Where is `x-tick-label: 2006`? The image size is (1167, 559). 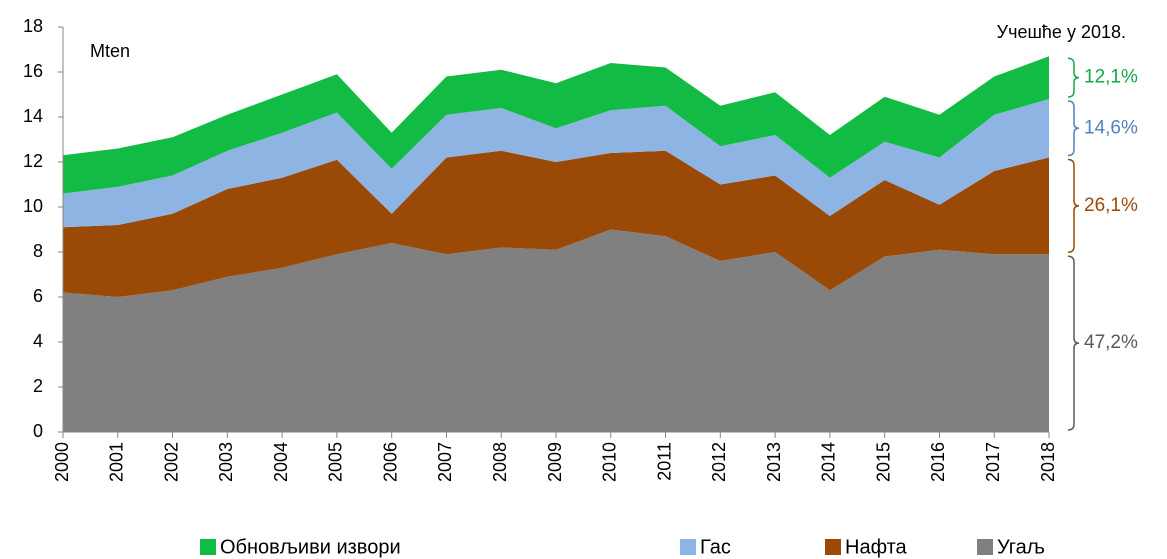 x-tick-label: 2006 is located at coordinates (390, 462).